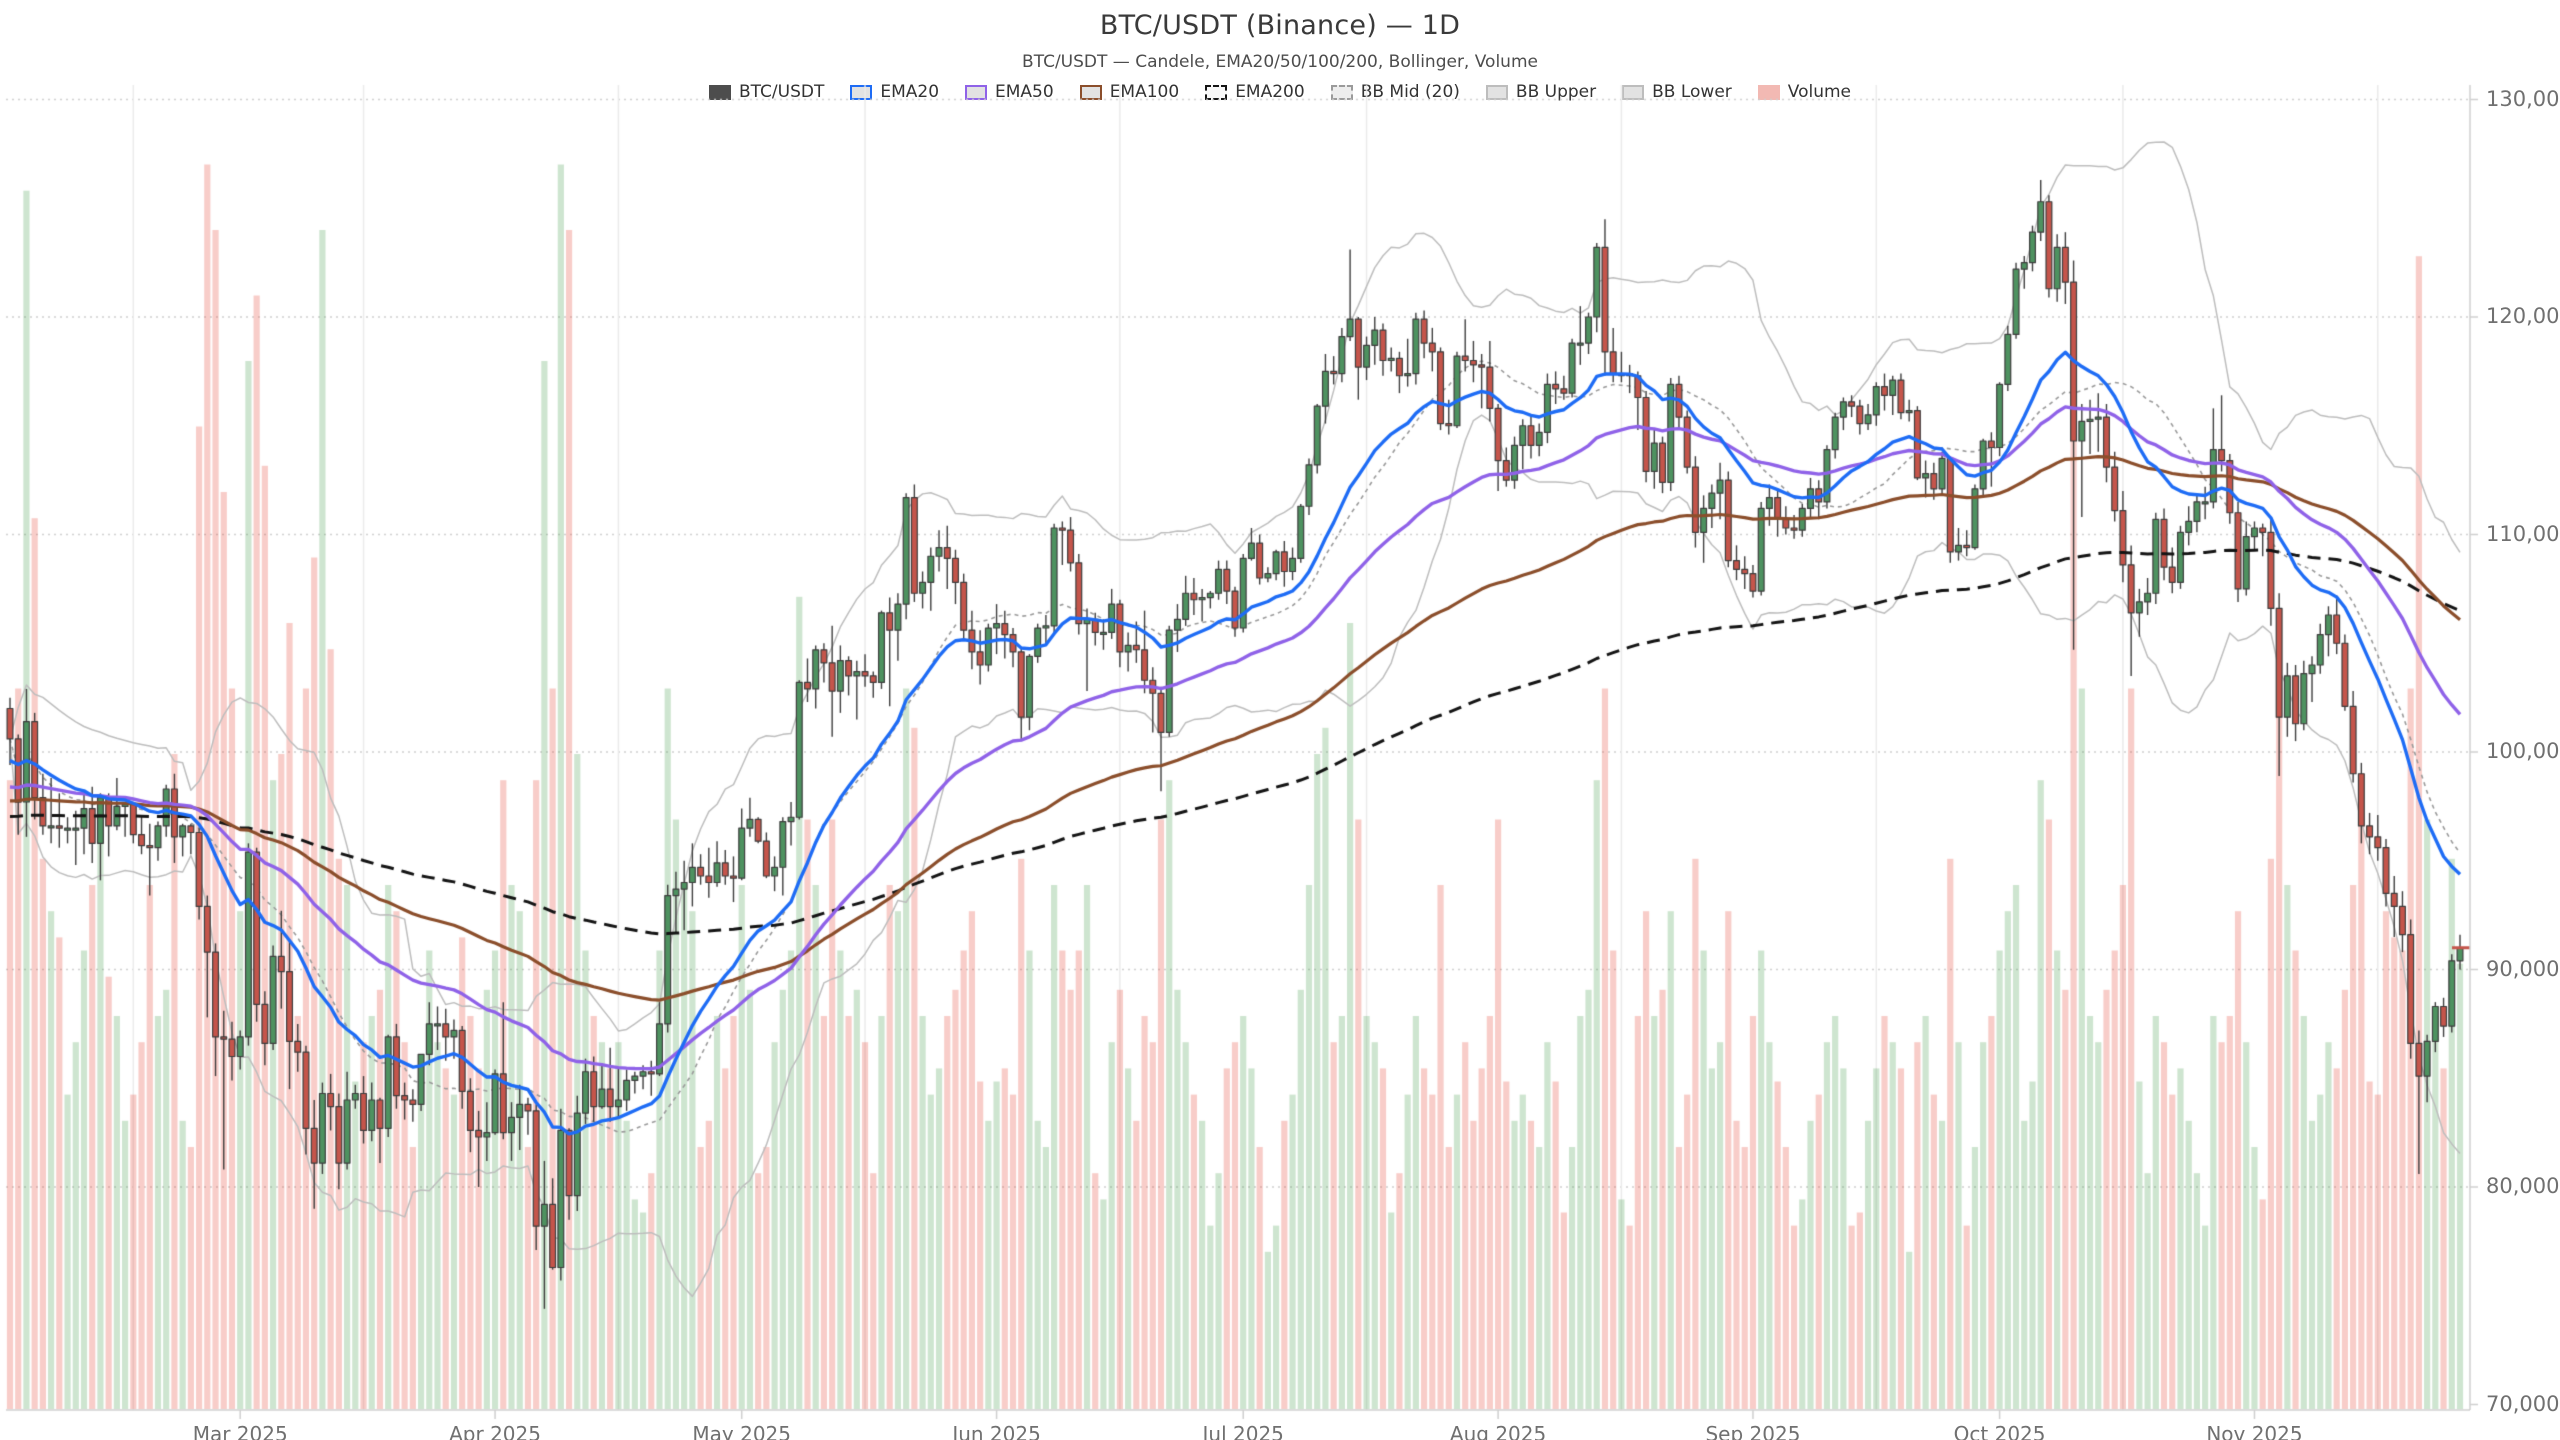 Image resolution: width=2560 pixels, height=1440 pixels. What do you see at coordinates (1999, 1431) in the screenshot?
I see `x-axis-label: Oct 2025` at bounding box center [1999, 1431].